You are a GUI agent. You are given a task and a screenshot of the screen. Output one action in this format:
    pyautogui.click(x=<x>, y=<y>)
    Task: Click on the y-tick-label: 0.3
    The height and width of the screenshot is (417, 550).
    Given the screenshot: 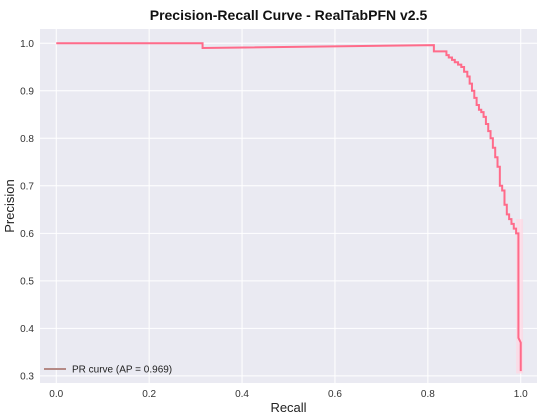 What is the action you would take?
    pyautogui.click(x=27, y=376)
    